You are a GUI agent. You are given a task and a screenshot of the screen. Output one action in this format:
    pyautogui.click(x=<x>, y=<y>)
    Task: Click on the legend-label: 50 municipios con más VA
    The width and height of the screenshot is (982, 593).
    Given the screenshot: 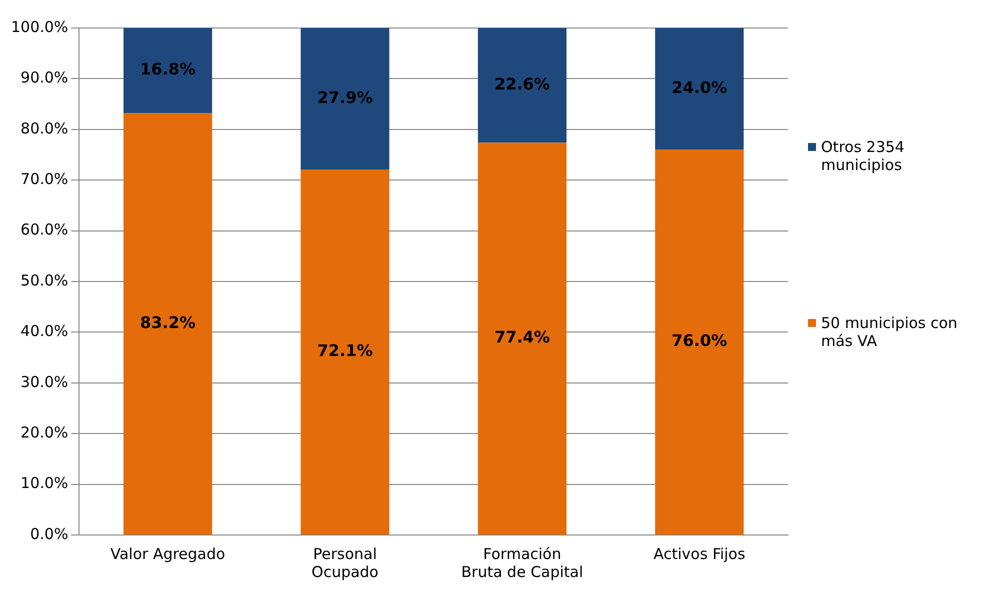 What is the action you would take?
    pyautogui.click(x=889, y=332)
    